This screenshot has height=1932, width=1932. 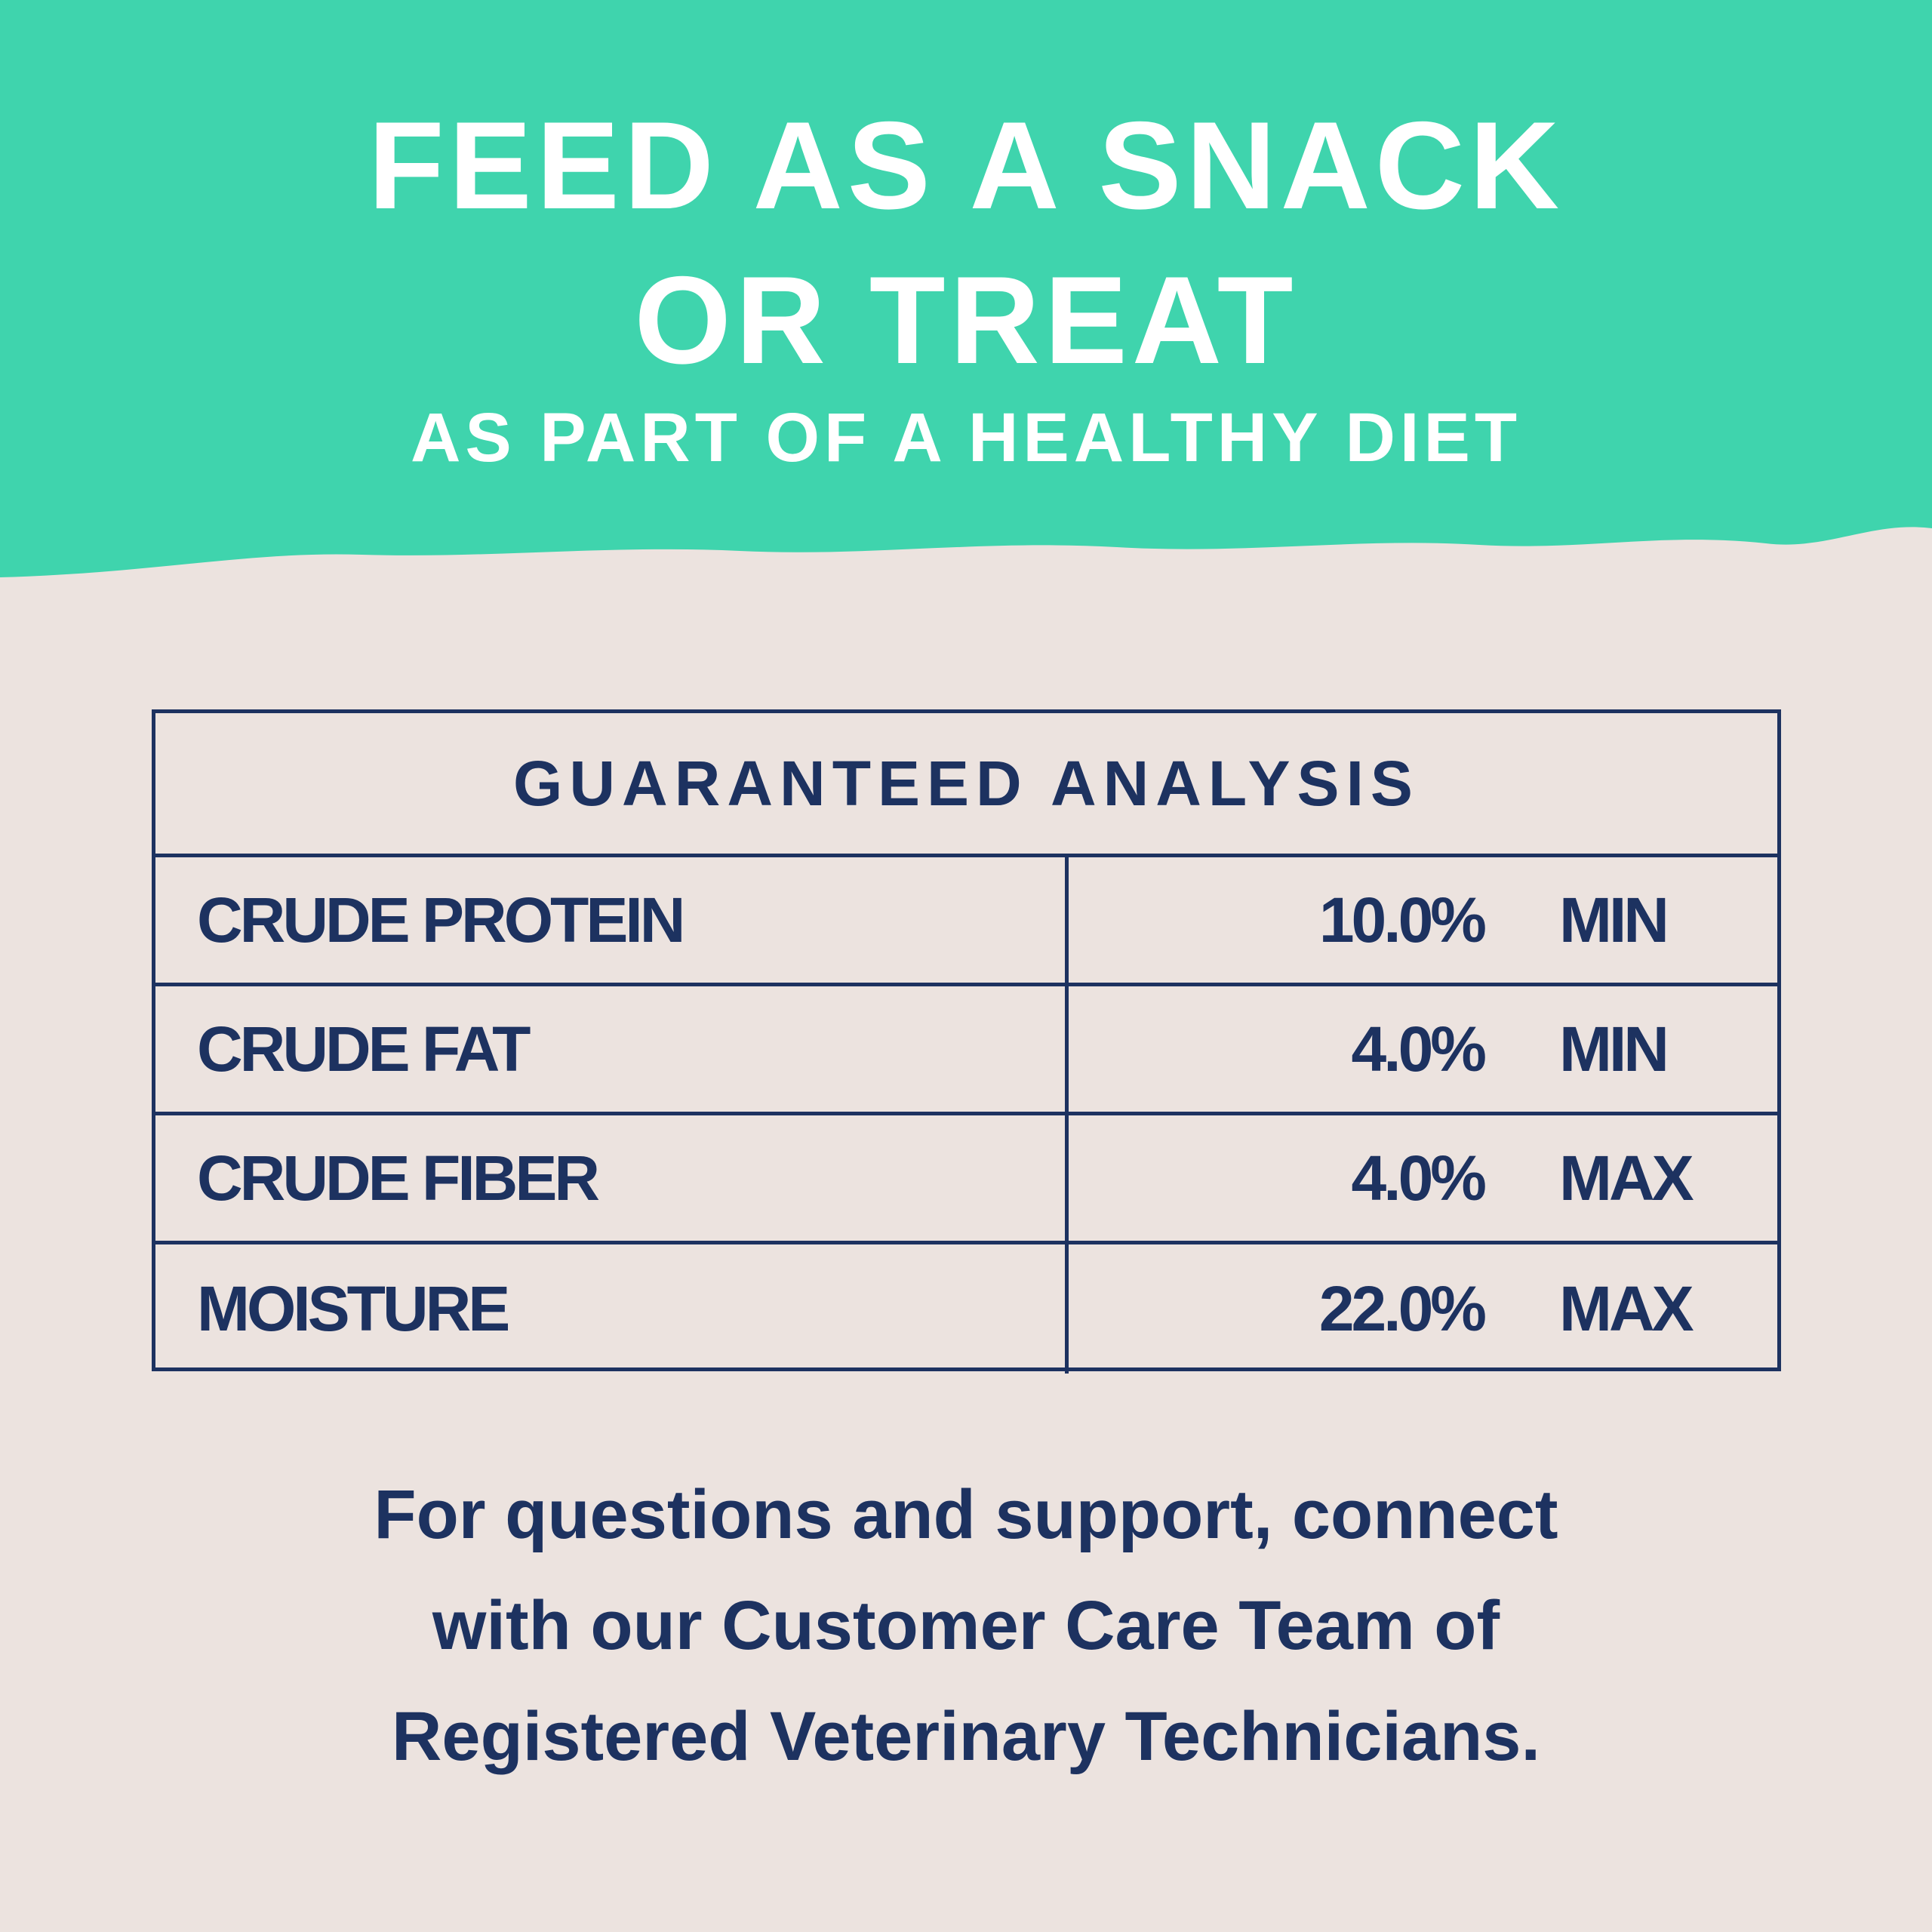 What do you see at coordinates (612, 1309) in the screenshot?
I see `nutrient-name: MOISTURE` at bounding box center [612, 1309].